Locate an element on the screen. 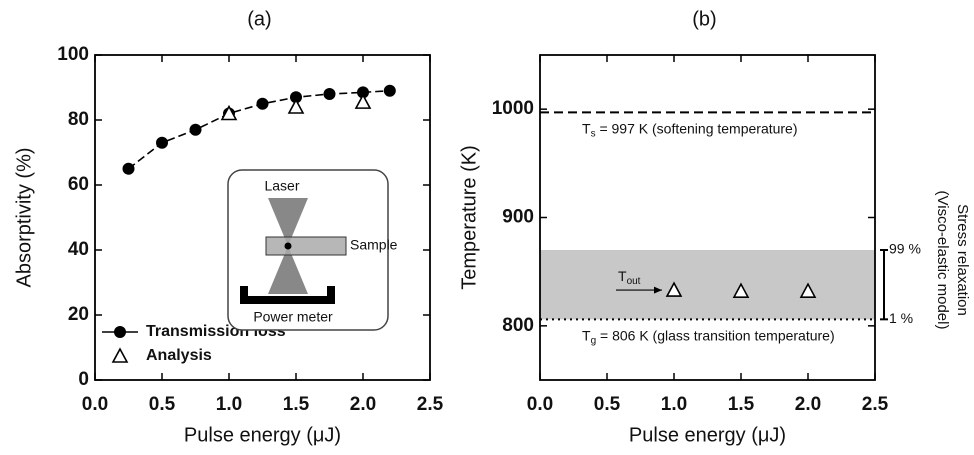 This screenshot has height=455, width=974. arrow-head is located at coordinates (658, 290).